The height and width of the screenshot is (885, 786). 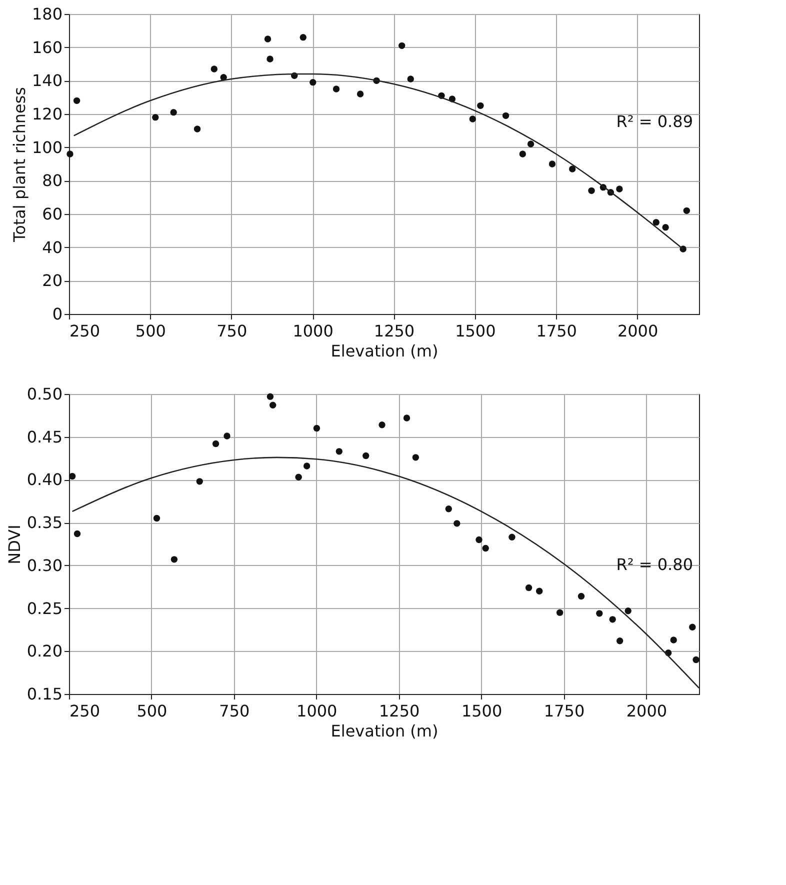 What do you see at coordinates (14, 544) in the screenshot?
I see `y-axis-title: NDVI` at bounding box center [14, 544].